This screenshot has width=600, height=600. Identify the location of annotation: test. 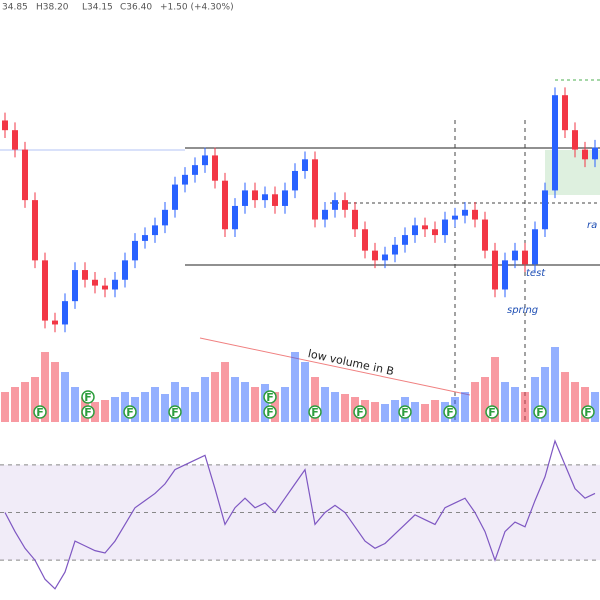
(536, 273).